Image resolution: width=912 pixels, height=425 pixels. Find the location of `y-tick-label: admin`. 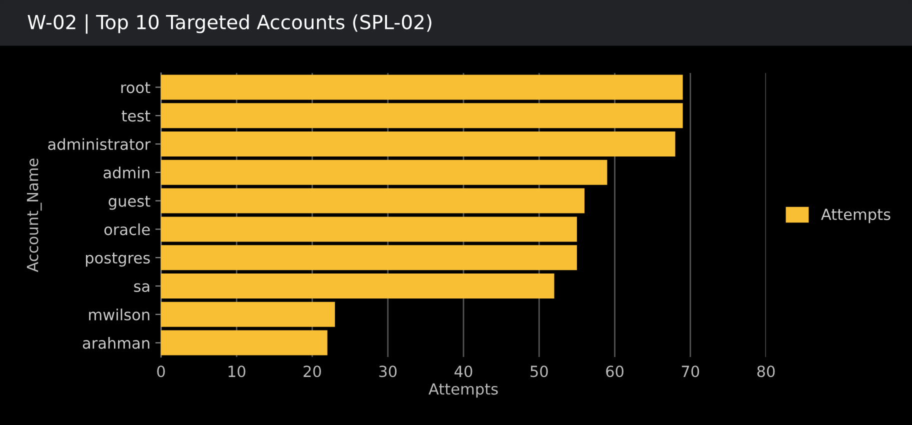

y-tick-label: admin is located at coordinates (127, 172).